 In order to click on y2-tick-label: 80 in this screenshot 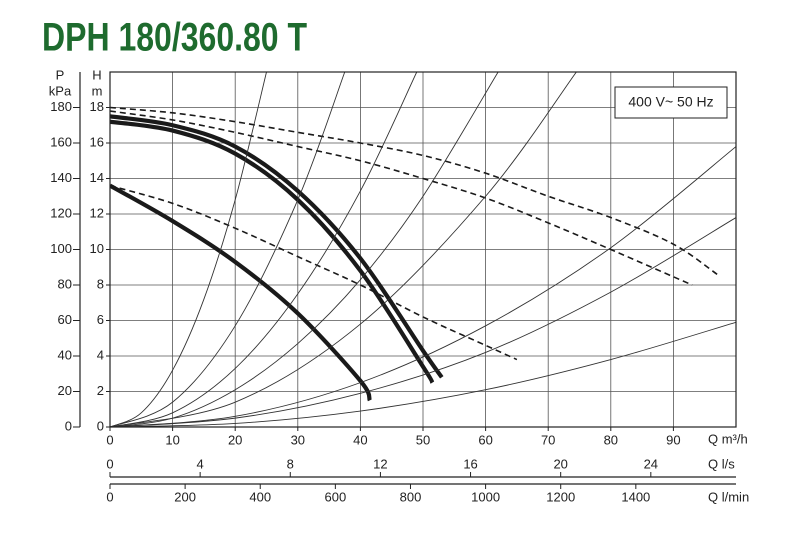, I will do `click(65, 283)`.